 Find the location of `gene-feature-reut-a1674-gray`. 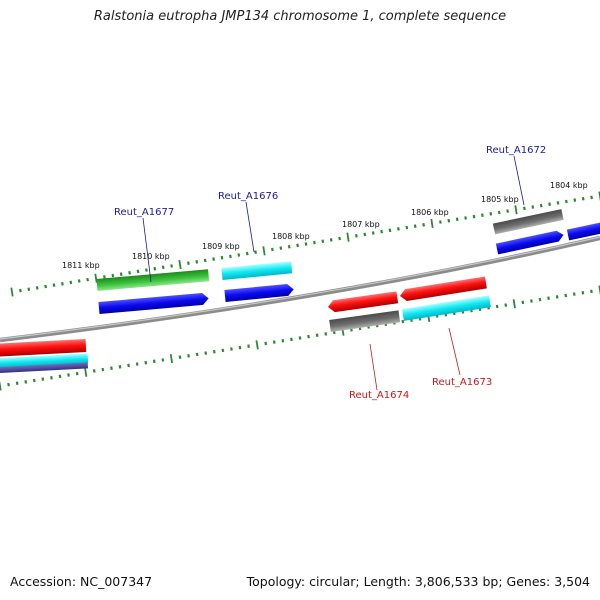

gene-feature-reut-a1674-gray is located at coordinates (365, 321).